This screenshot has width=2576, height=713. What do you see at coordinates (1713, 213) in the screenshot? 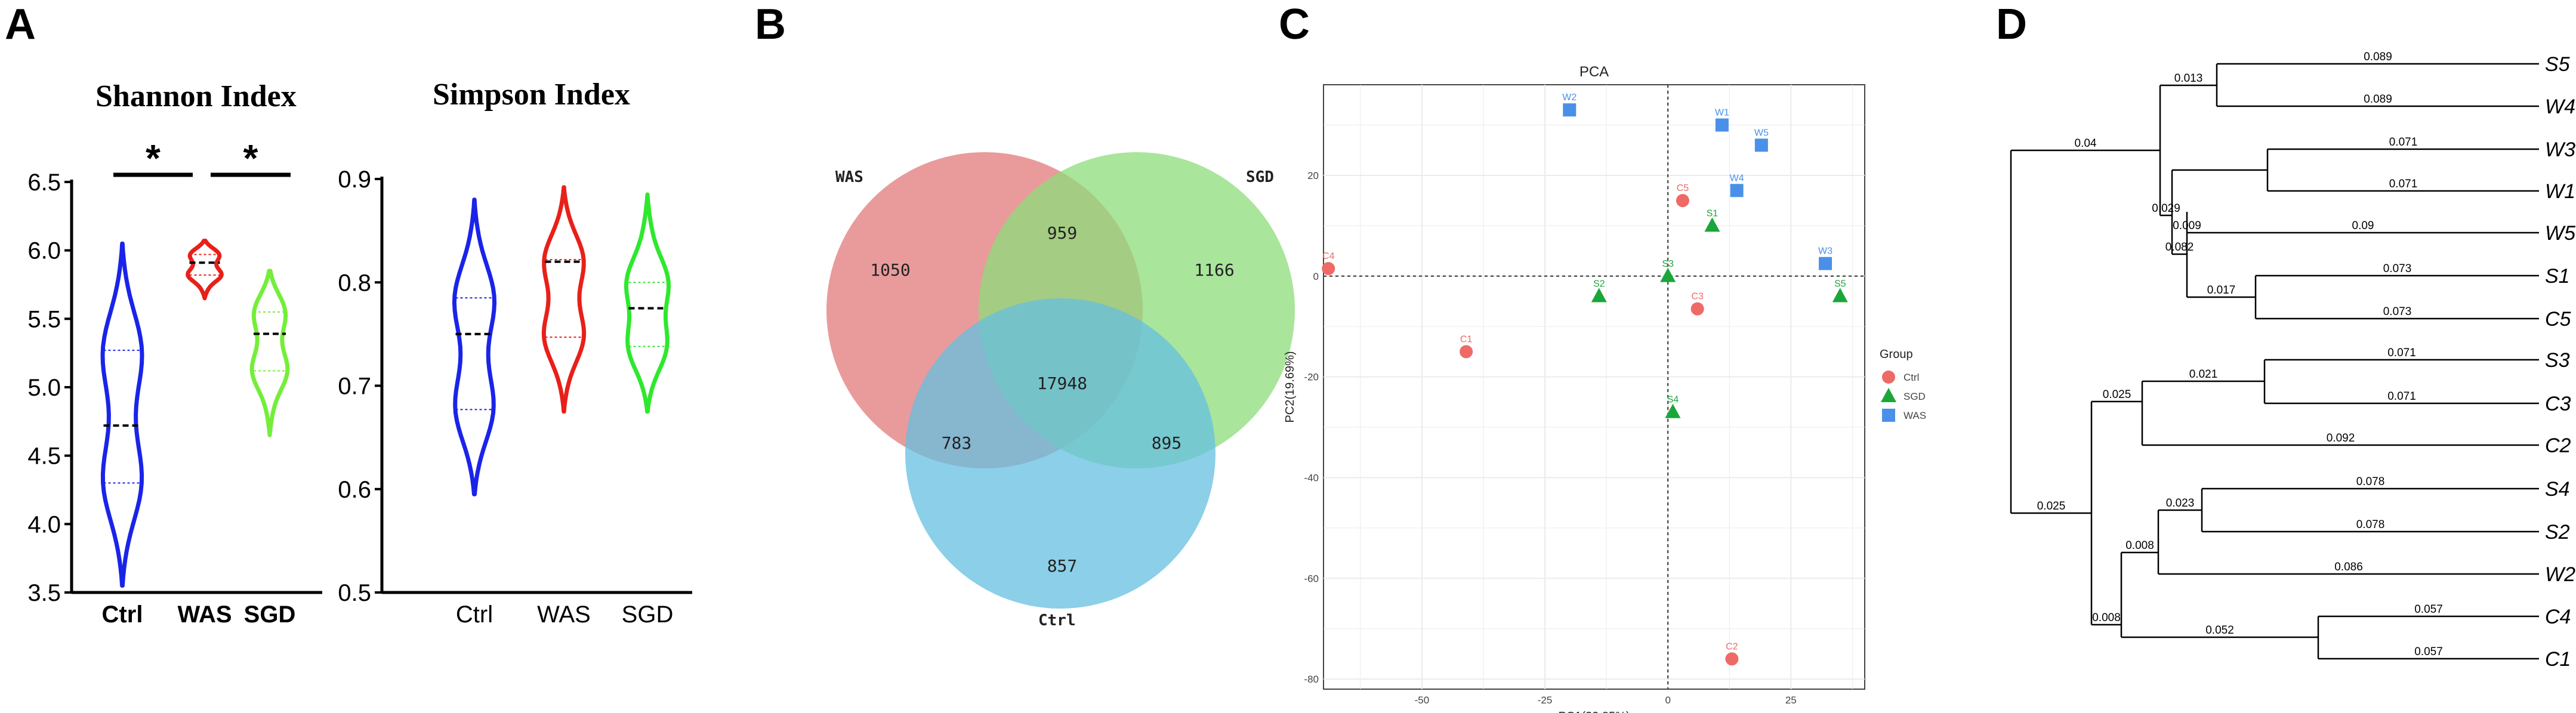
I see `pca-point-label: S1` at bounding box center [1713, 213].